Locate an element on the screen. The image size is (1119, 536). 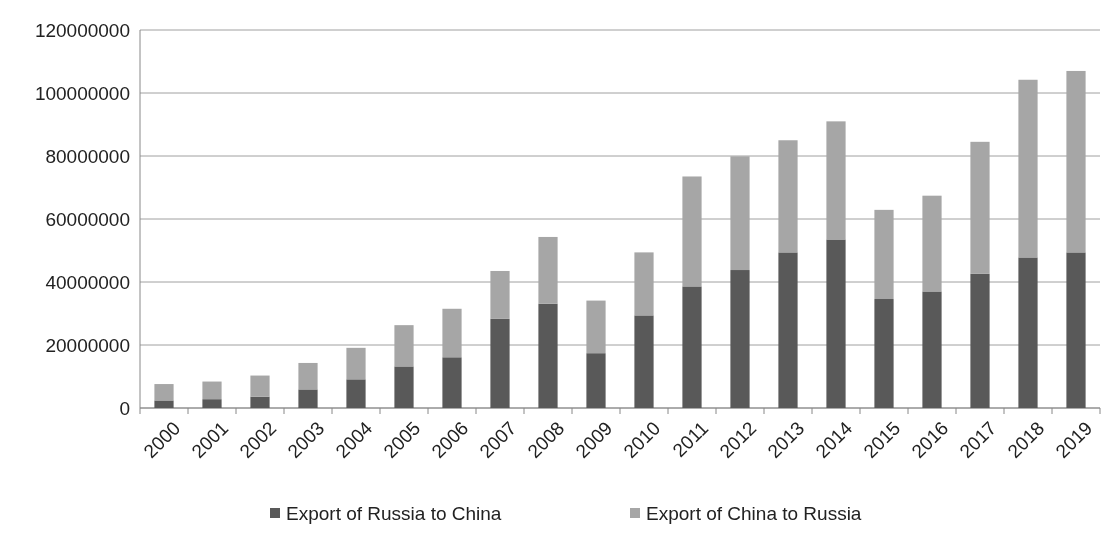
y-tick-label: 60000000 is located at coordinates (87, 219).